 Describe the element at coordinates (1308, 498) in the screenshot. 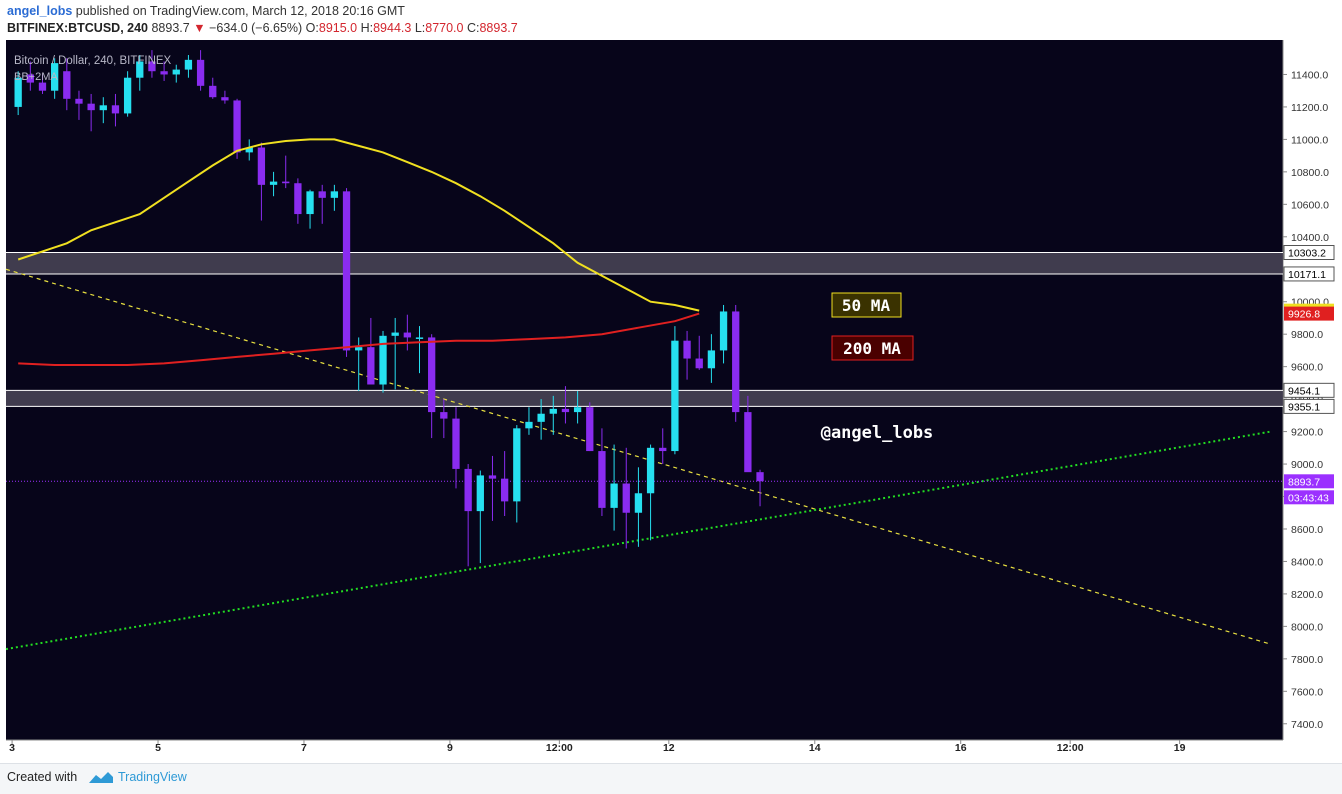

I see `countdown-text: 03:43:43` at that location.